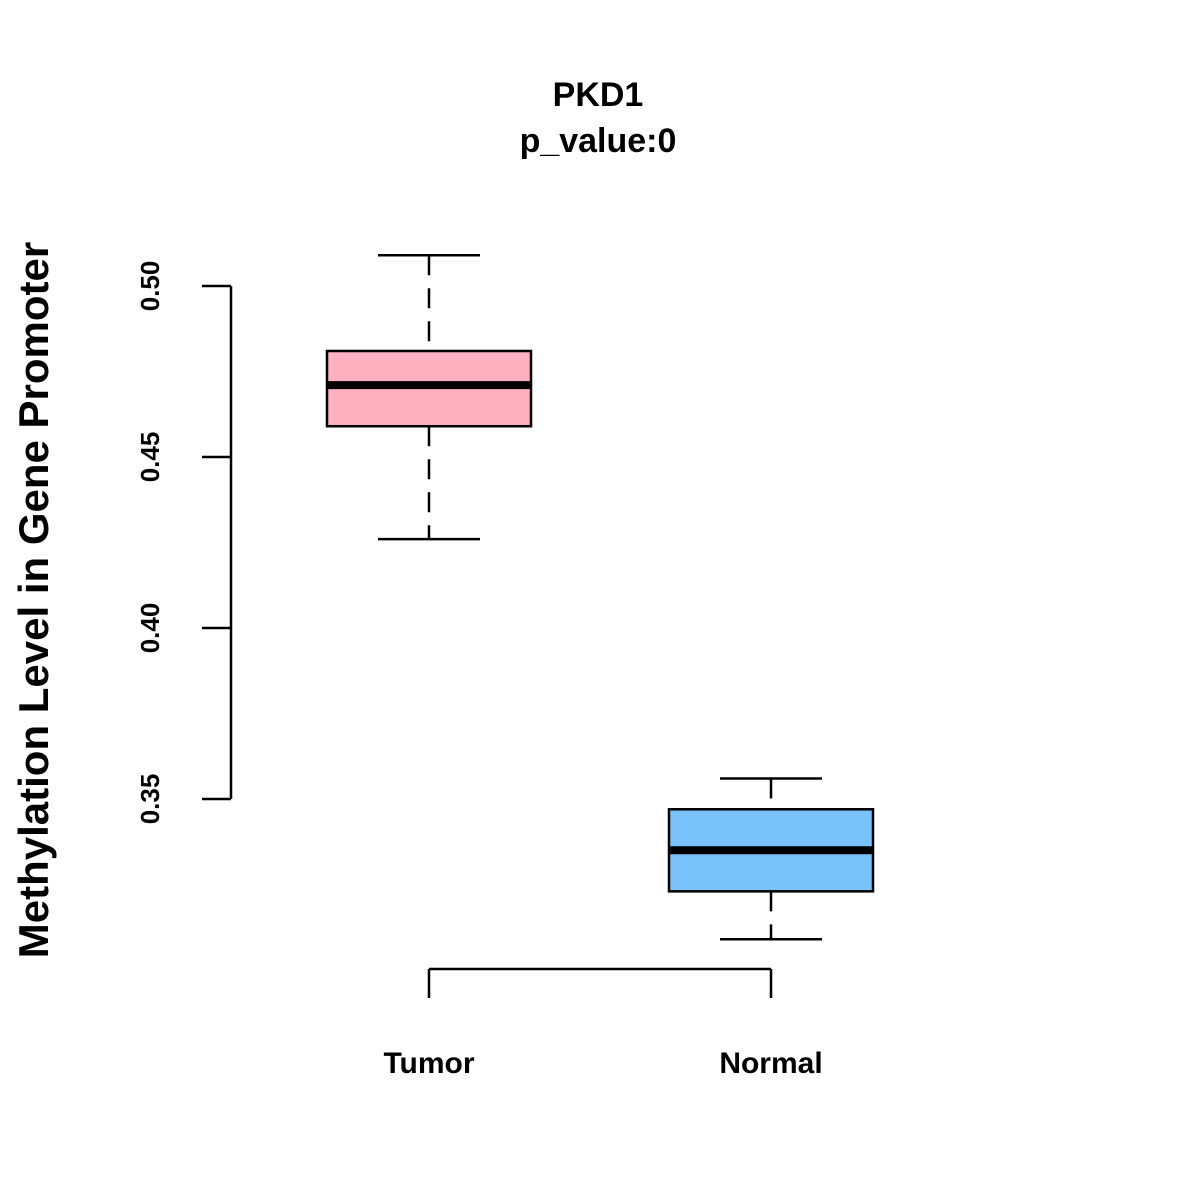 This screenshot has width=1200, height=1200. I want to click on y-tick-label: 0.35, so click(150, 799).